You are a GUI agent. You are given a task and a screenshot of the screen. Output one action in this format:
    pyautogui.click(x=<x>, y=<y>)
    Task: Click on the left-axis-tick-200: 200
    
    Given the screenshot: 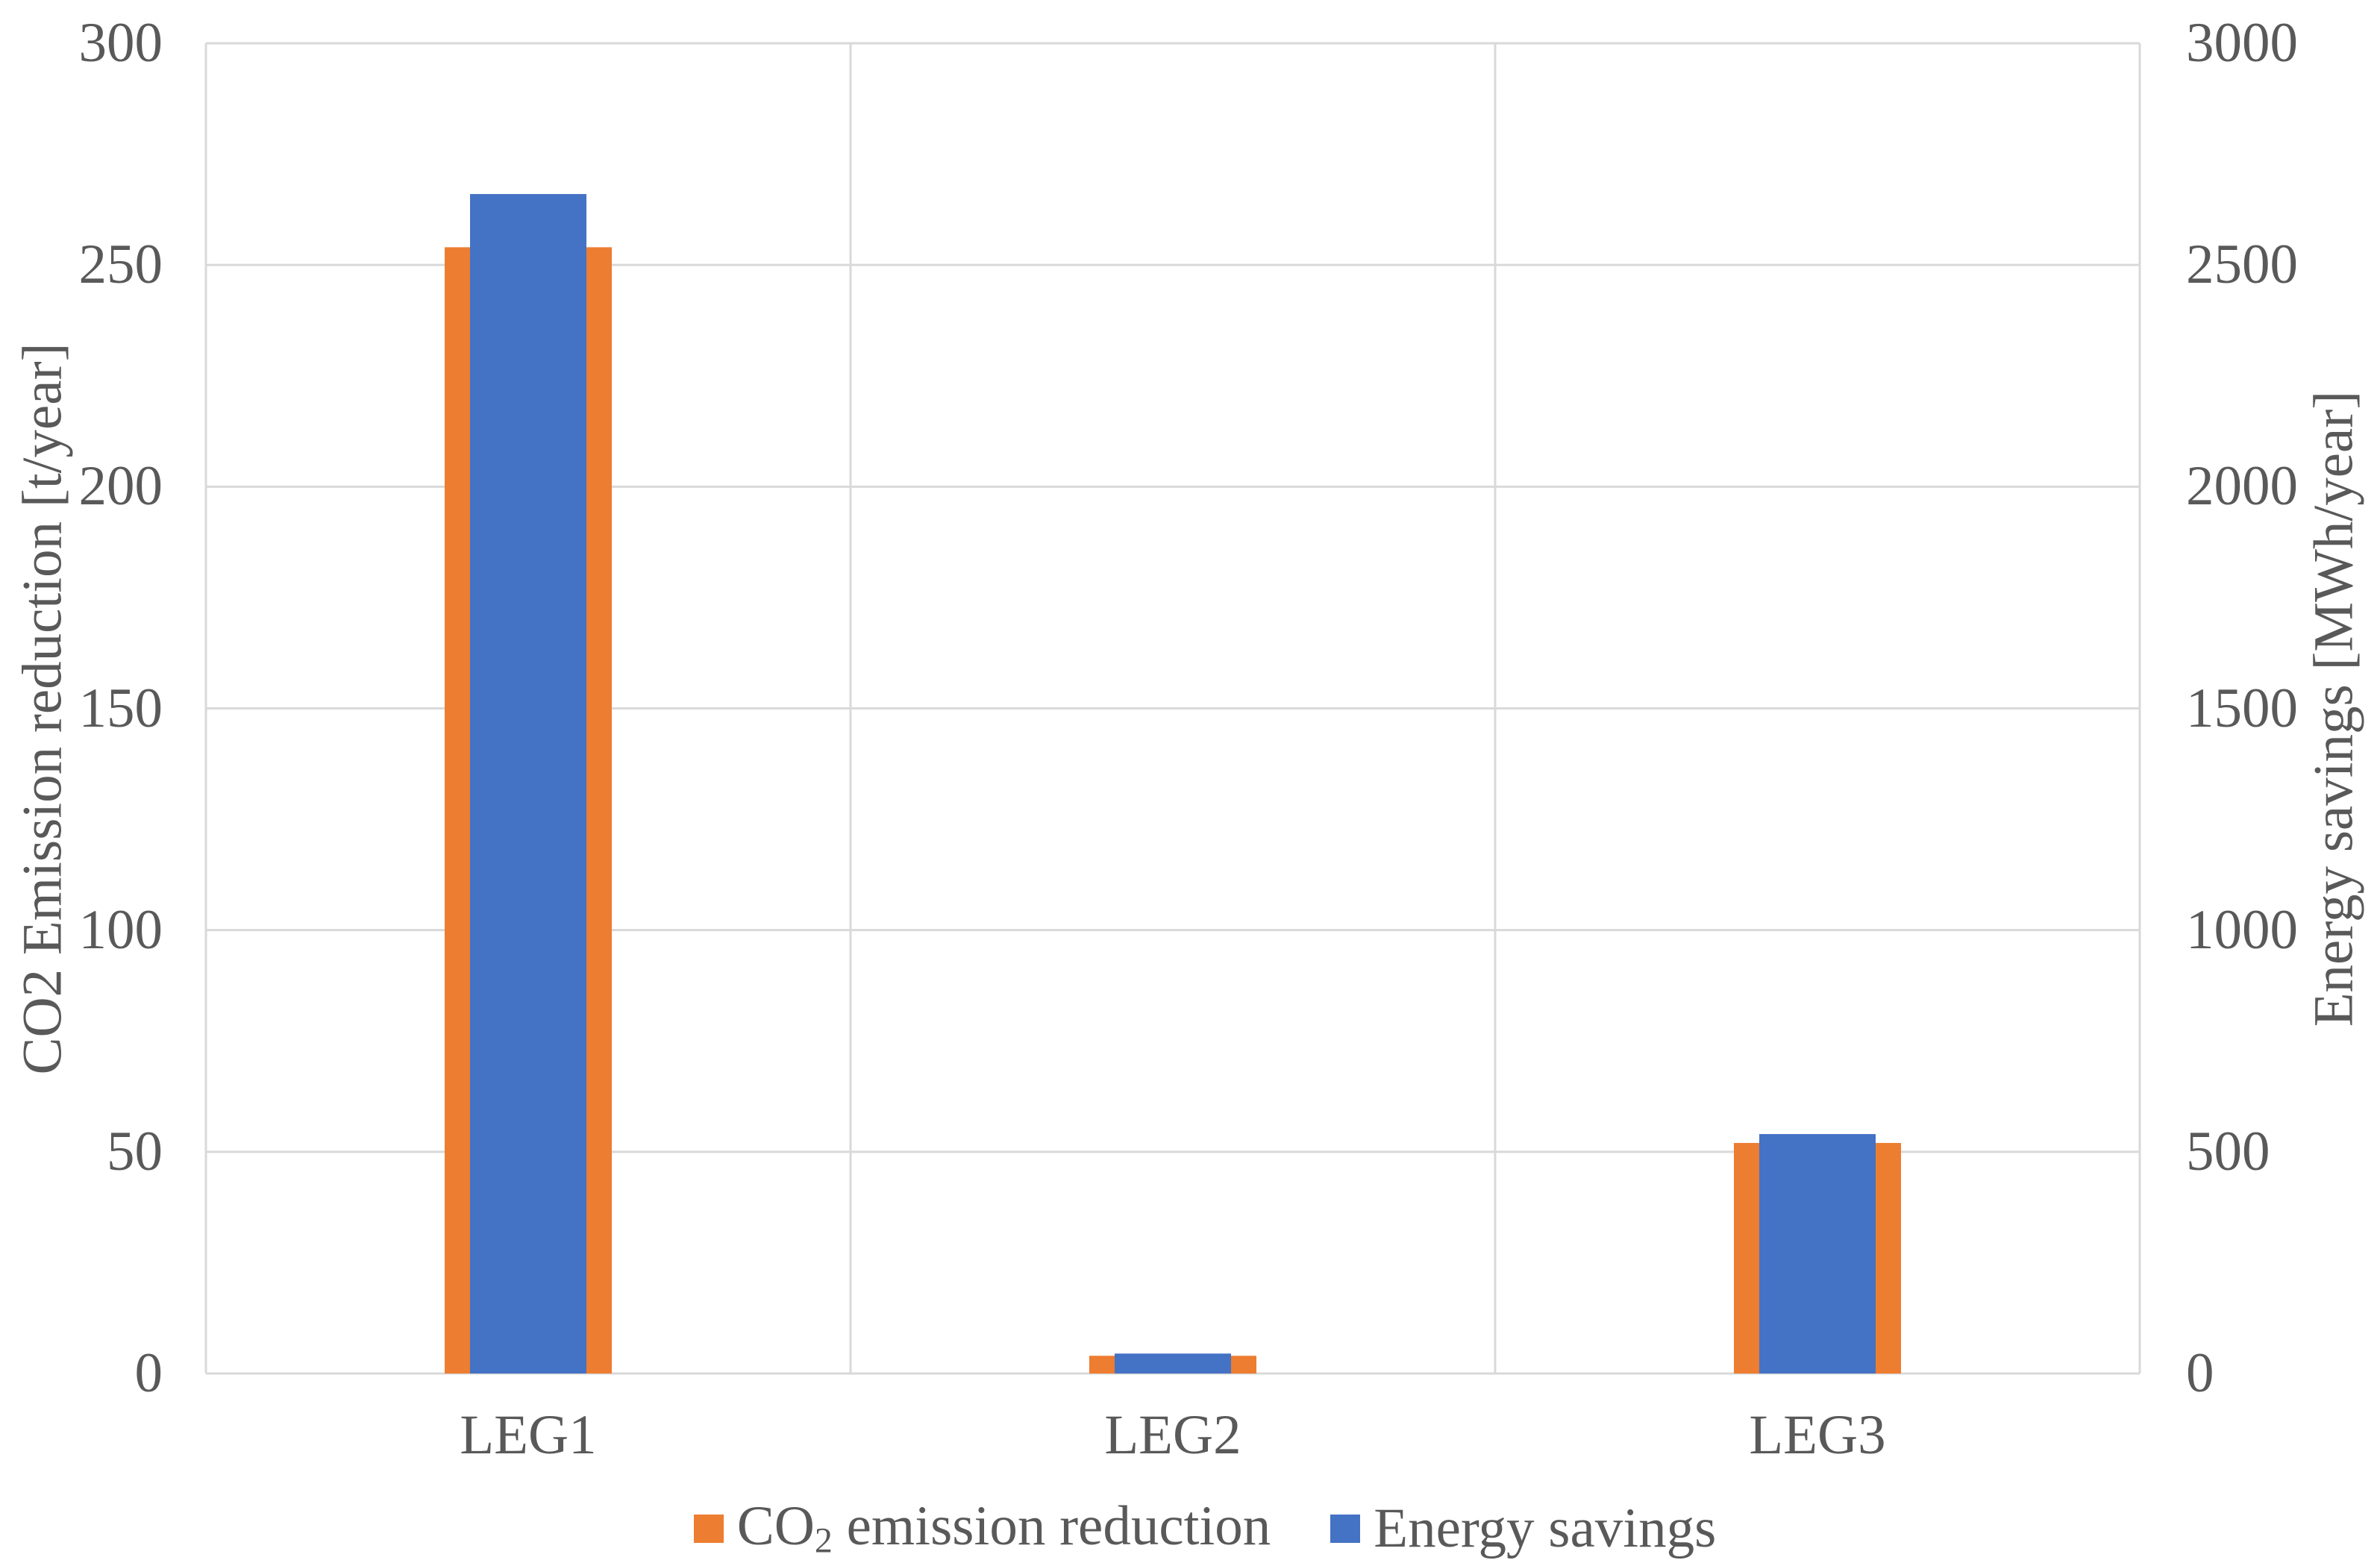 What is the action you would take?
    pyautogui.click(x=120, y=486)
    